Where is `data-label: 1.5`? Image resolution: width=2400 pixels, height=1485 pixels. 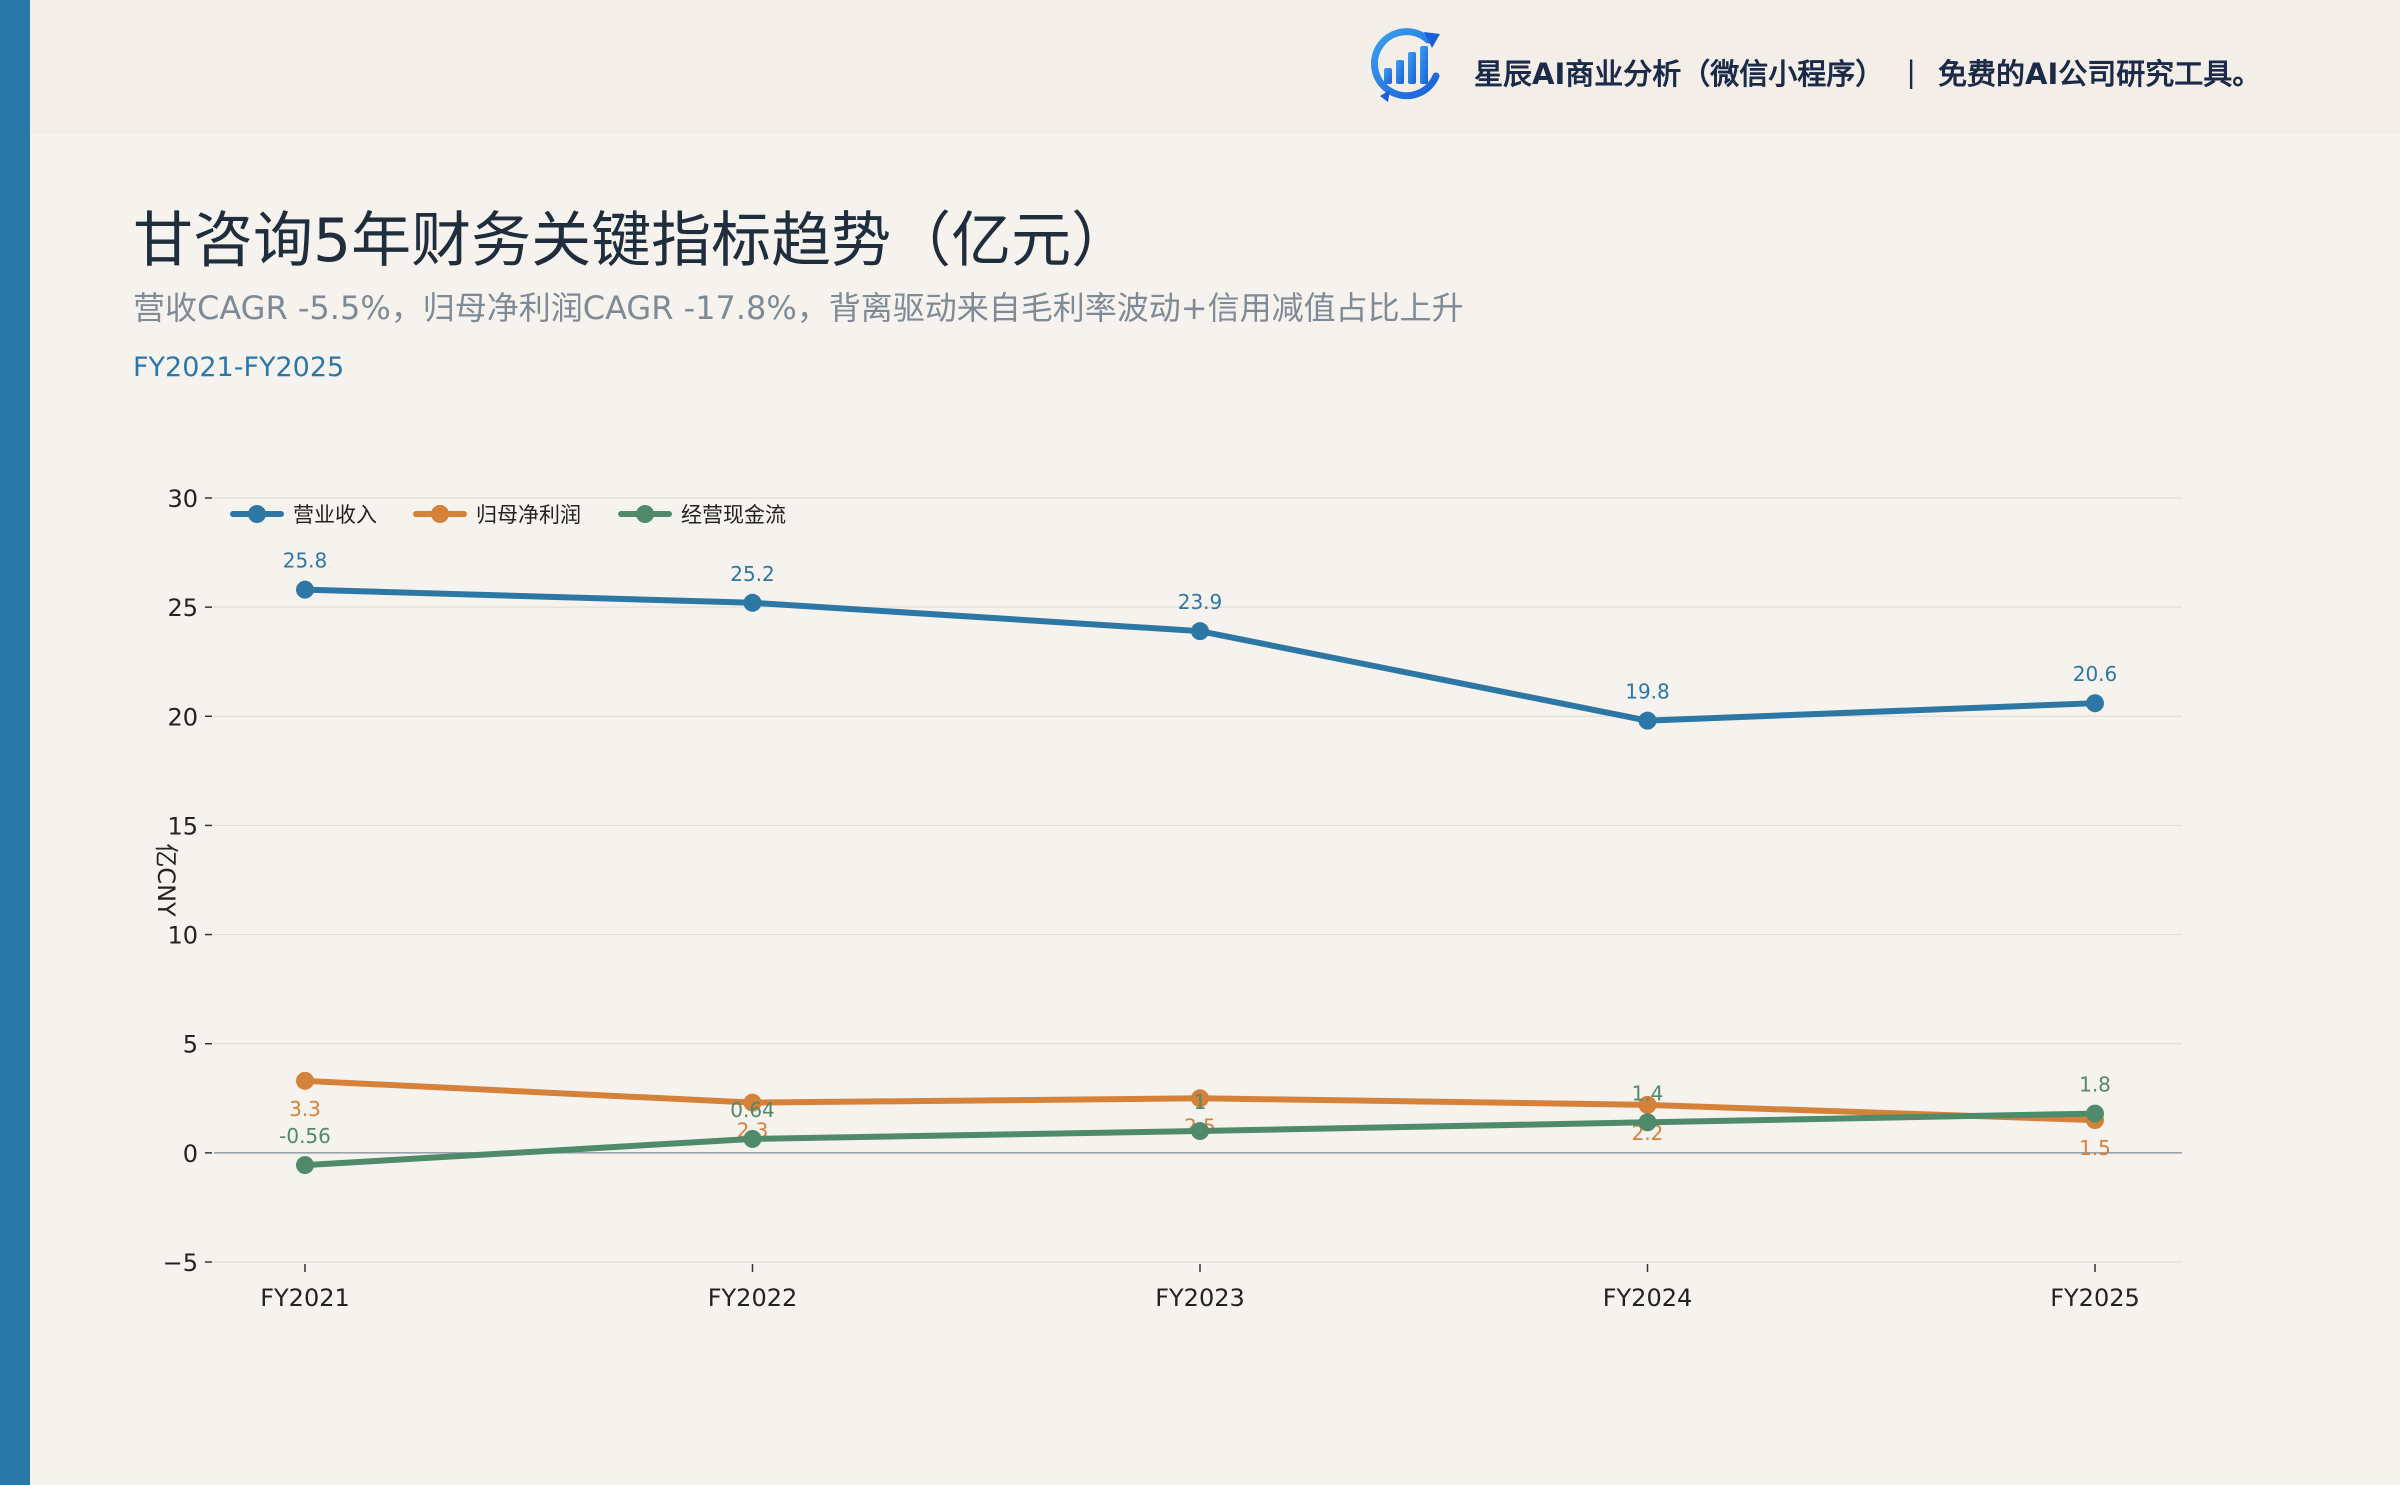 data-label: 1.5 is located at coordinates (2095, 1148).